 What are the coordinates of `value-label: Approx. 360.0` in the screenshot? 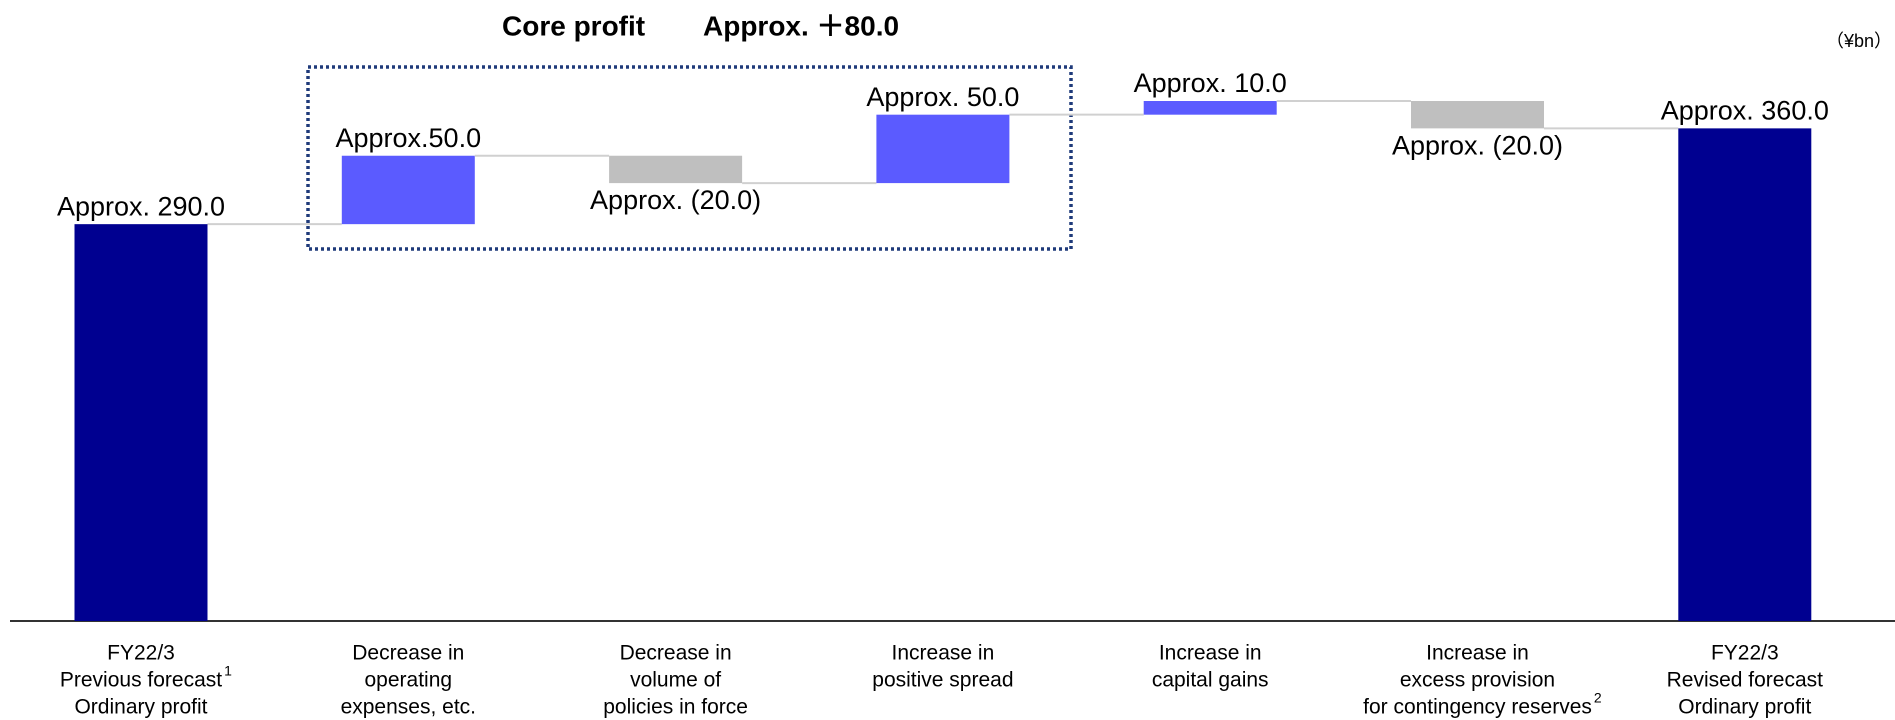 It's located at (1745, 110).